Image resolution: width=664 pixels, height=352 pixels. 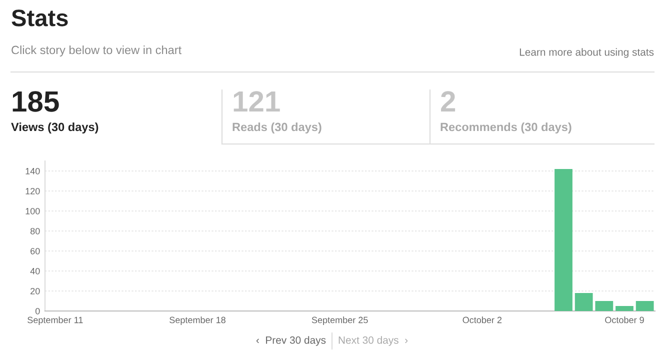 I want to click on text: 121, so click(x=257, y=101).